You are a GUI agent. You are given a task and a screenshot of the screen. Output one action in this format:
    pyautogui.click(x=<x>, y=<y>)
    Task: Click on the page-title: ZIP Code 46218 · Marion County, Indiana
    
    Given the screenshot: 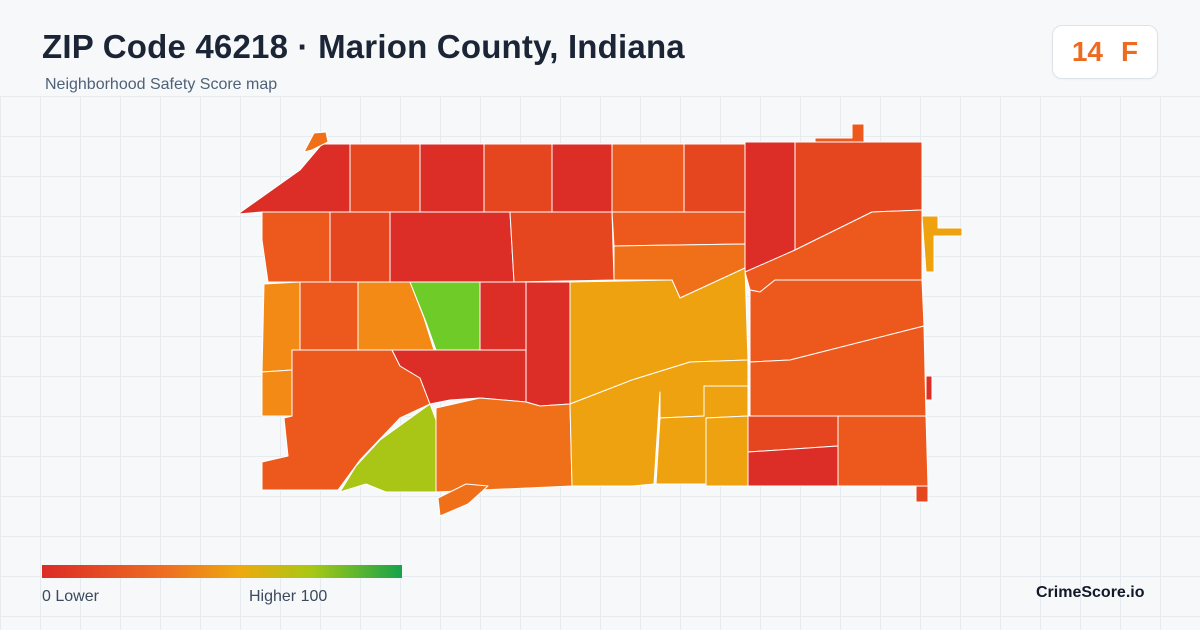 What is the action you would take?
    pyautogui.click(x=363, y=46)
    